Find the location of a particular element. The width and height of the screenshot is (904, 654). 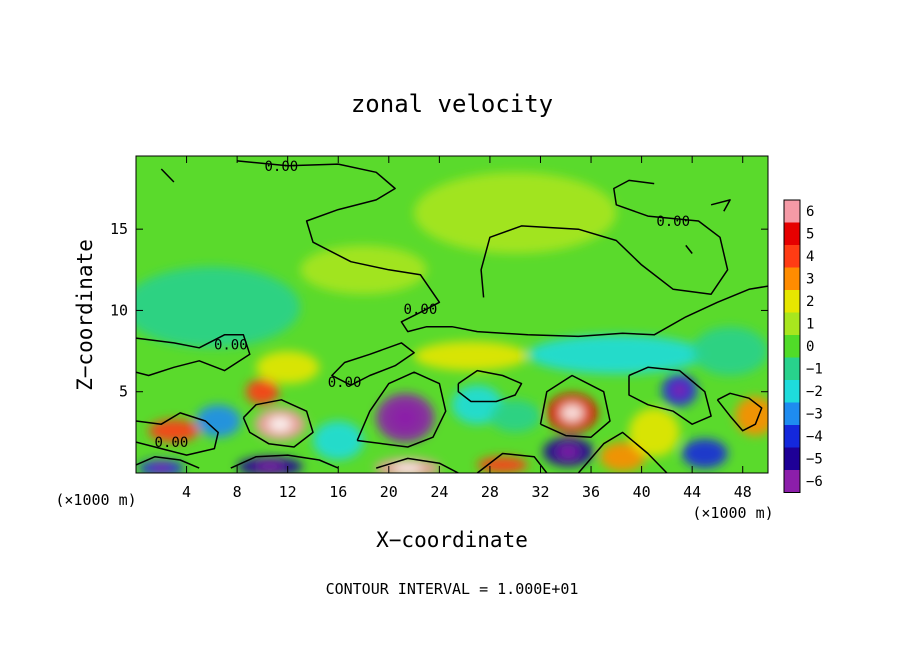

x-unit-label-right: (×1000 m) is located at coordinates (732, 513).